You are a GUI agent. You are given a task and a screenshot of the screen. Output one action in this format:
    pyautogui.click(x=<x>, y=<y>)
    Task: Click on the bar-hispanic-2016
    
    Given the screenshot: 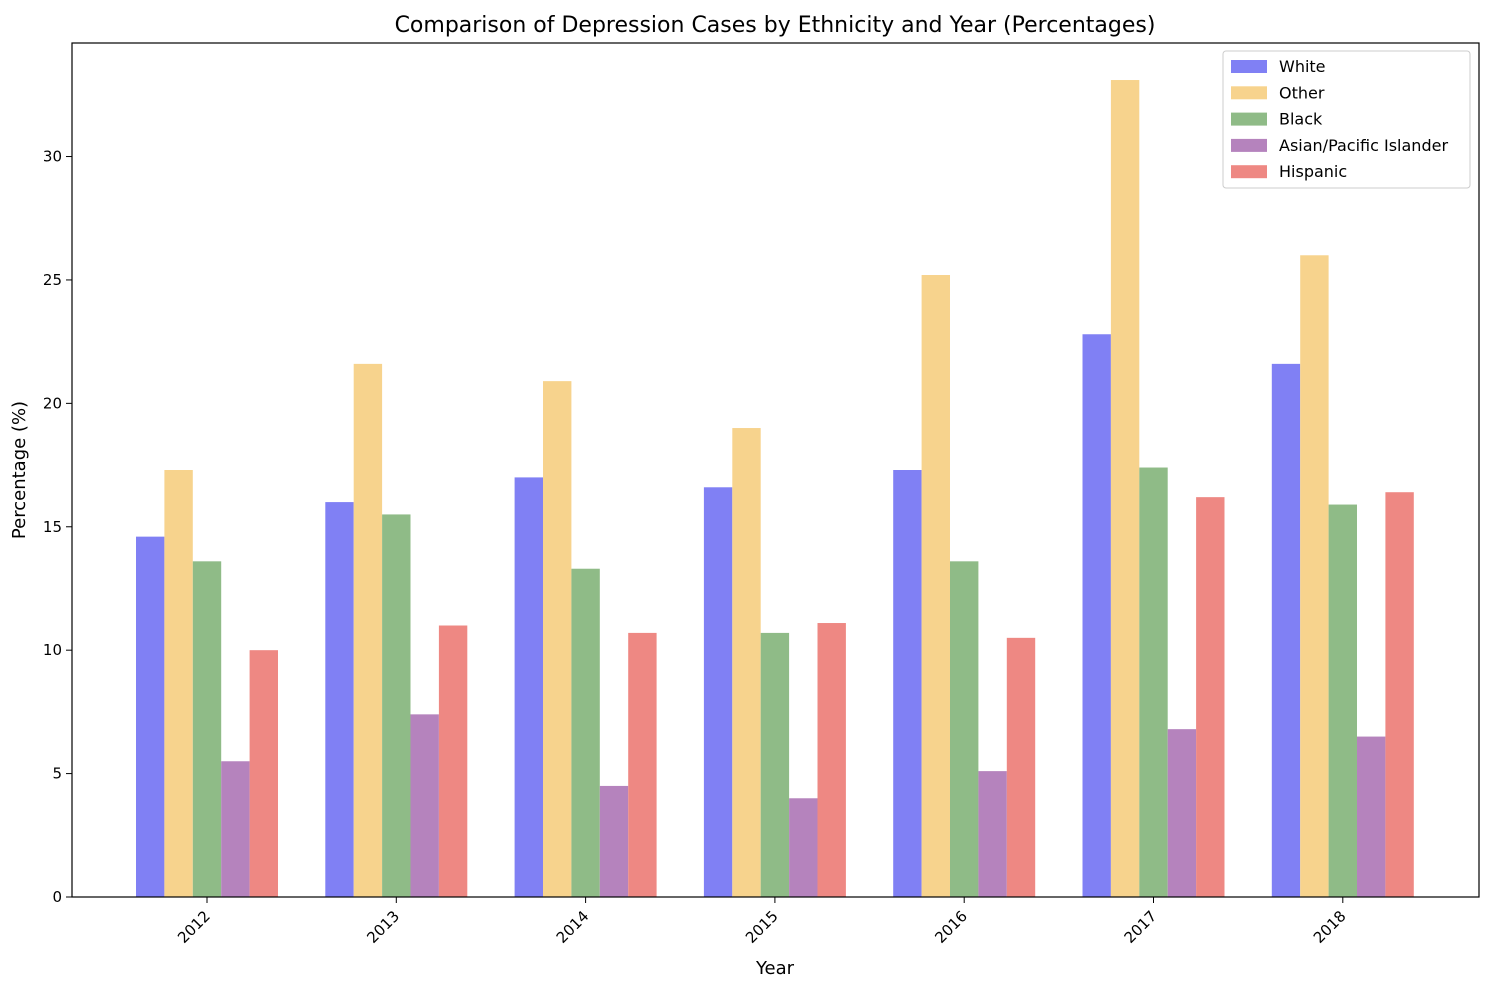 What is the action you would take?
    pyautogui.click(x=1021, y=767)
    